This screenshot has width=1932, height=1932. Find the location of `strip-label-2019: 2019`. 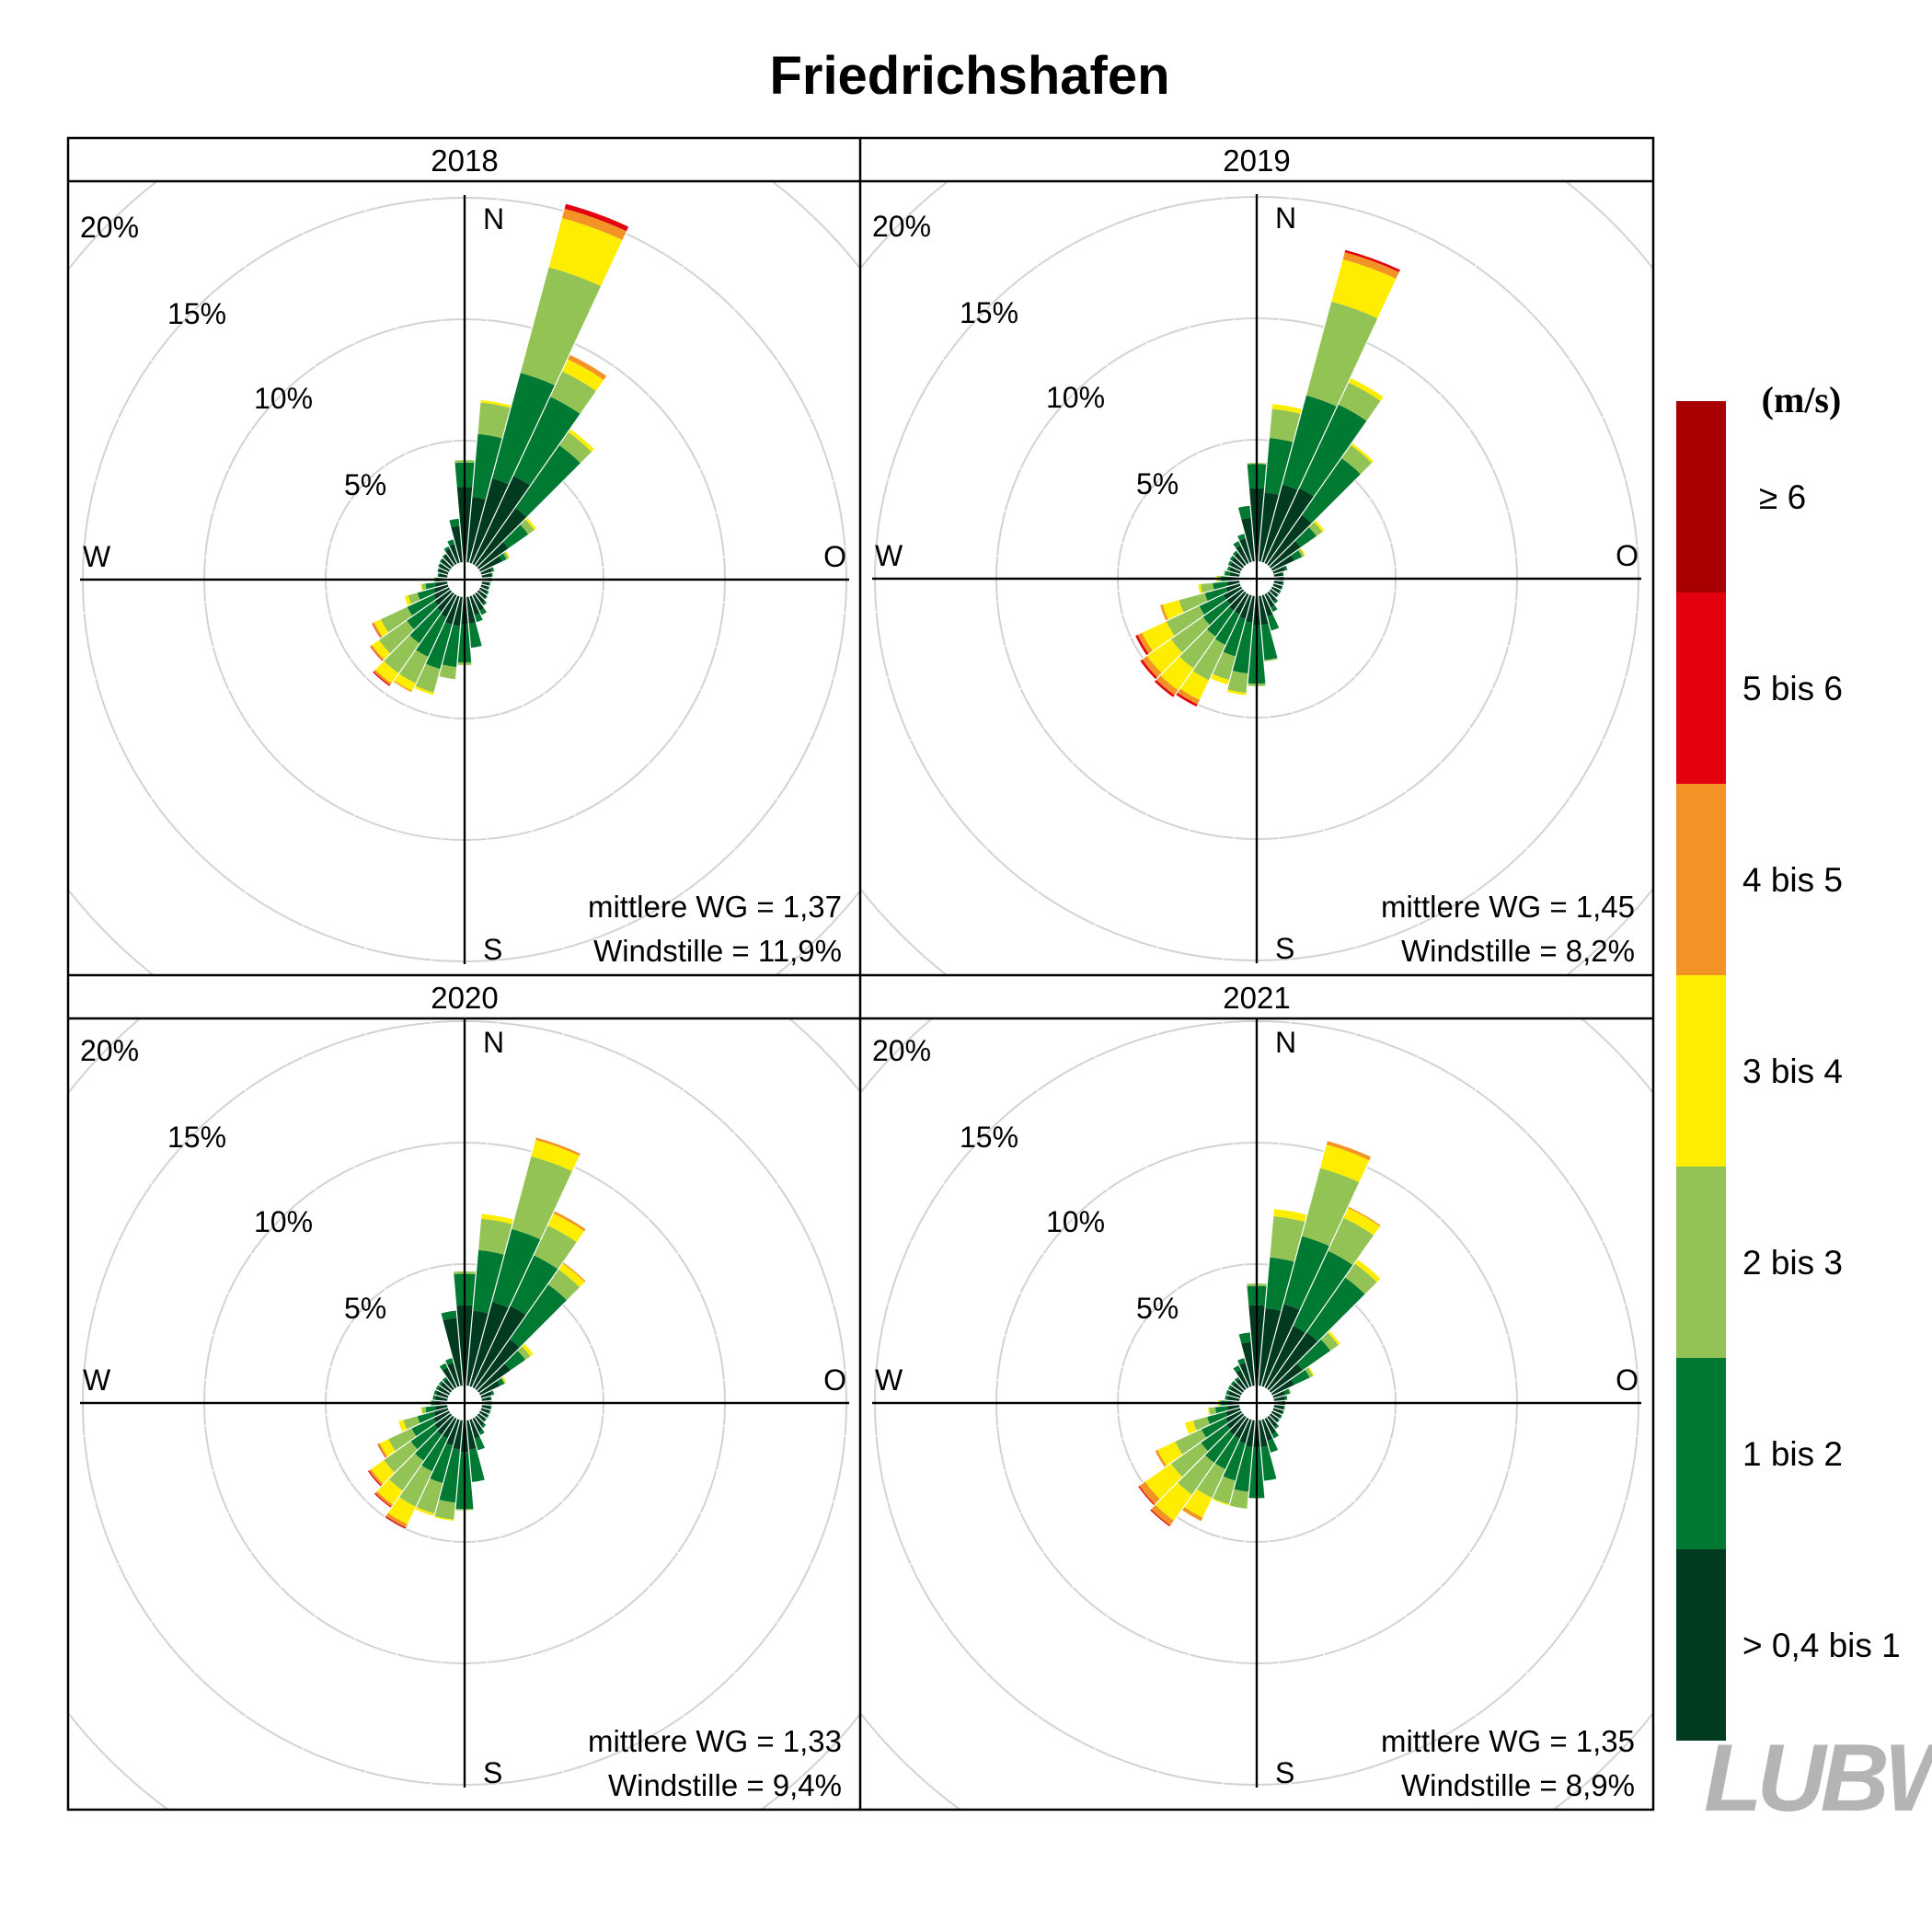

strip-label-2019: 2019 is located at coordinates (1256, 161).